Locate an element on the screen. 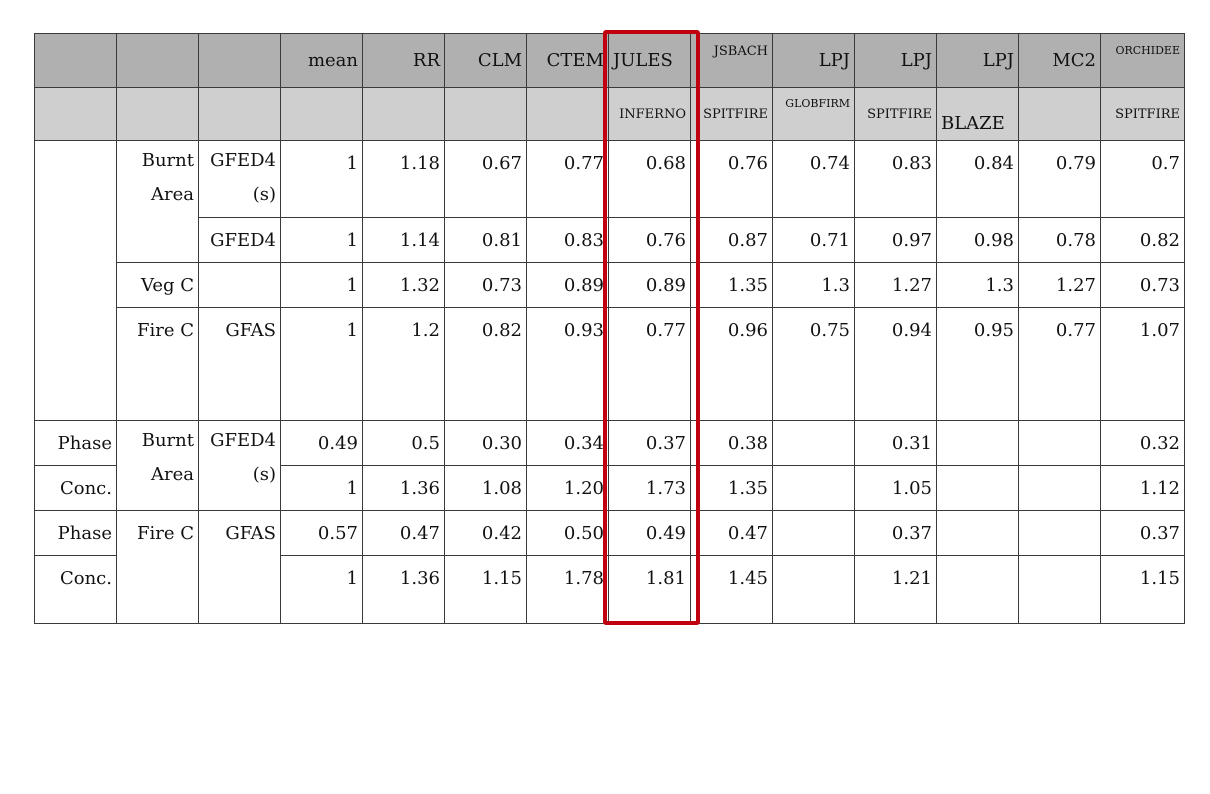 Image resolution: width=1210 pixels, height=794 pixels. header-globfirm: GLOBFIRM is located at coordinates (813, 114).